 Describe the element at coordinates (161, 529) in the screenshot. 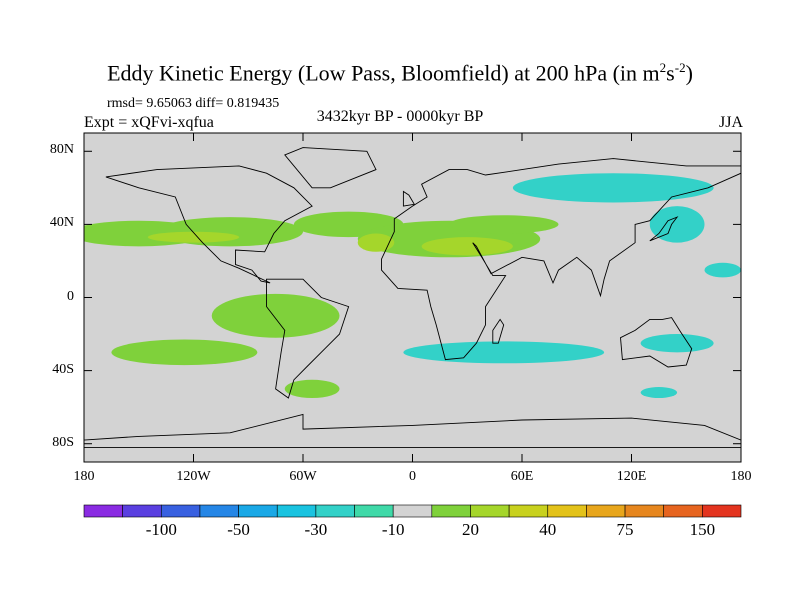

I see `colorbar-label: -100` at that location.